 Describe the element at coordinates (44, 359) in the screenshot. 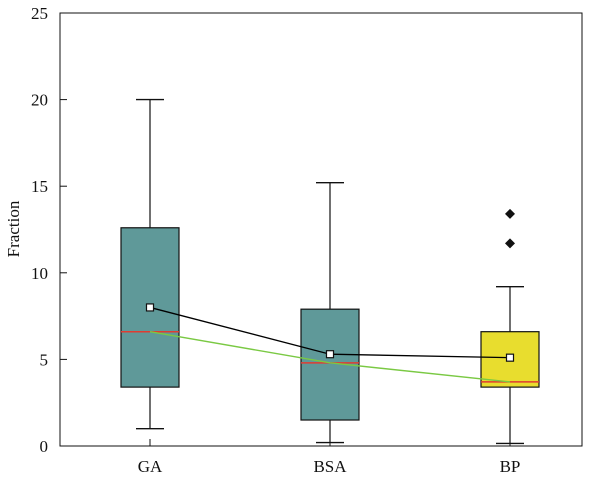

I see `y-tick-label: 5` at that location.